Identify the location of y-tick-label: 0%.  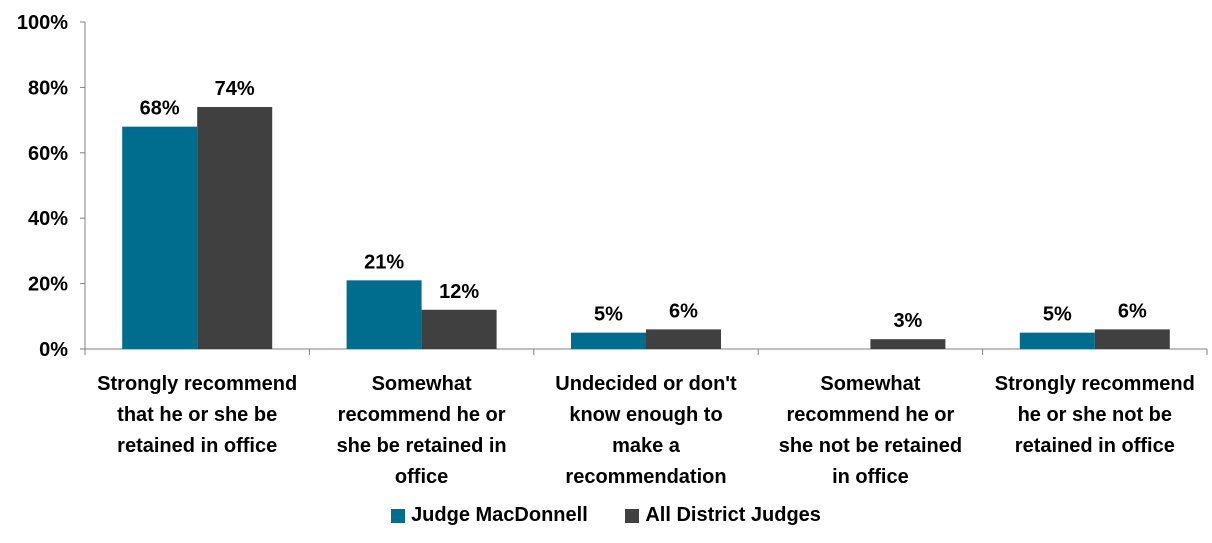
(53, 350).